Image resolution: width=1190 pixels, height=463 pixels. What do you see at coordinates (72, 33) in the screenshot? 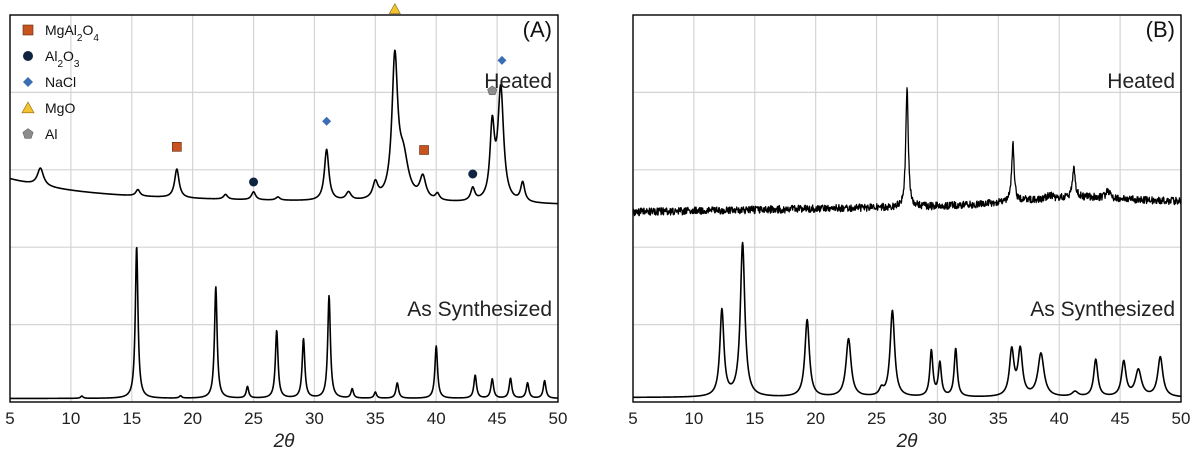
I see `legend-label: MgAl2O4` at bounding box center [72, 33].